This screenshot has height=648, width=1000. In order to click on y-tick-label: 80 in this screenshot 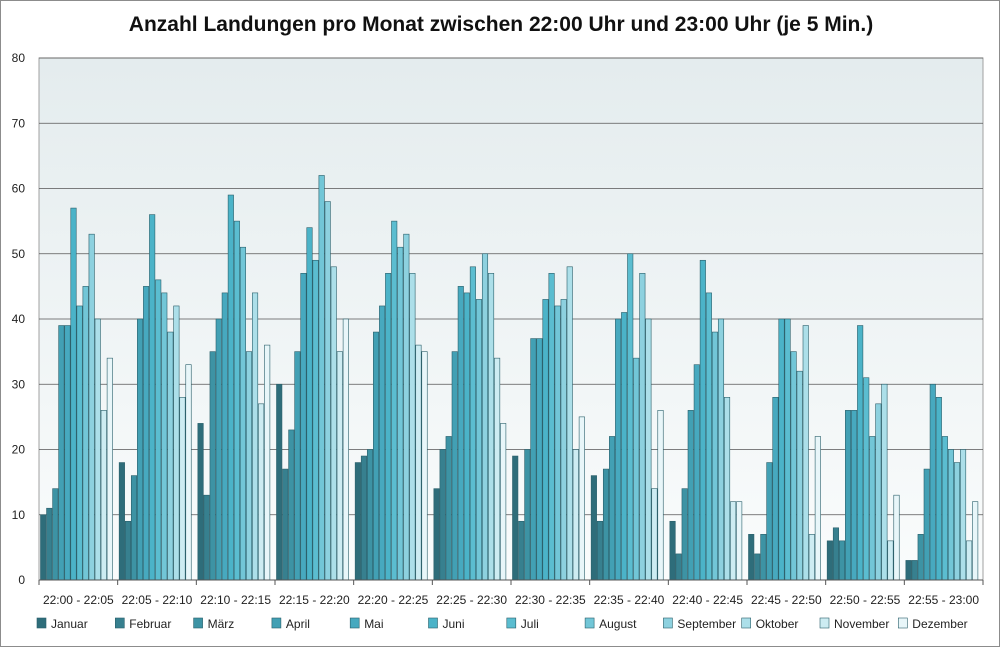, I will do `click(19, 58)`.